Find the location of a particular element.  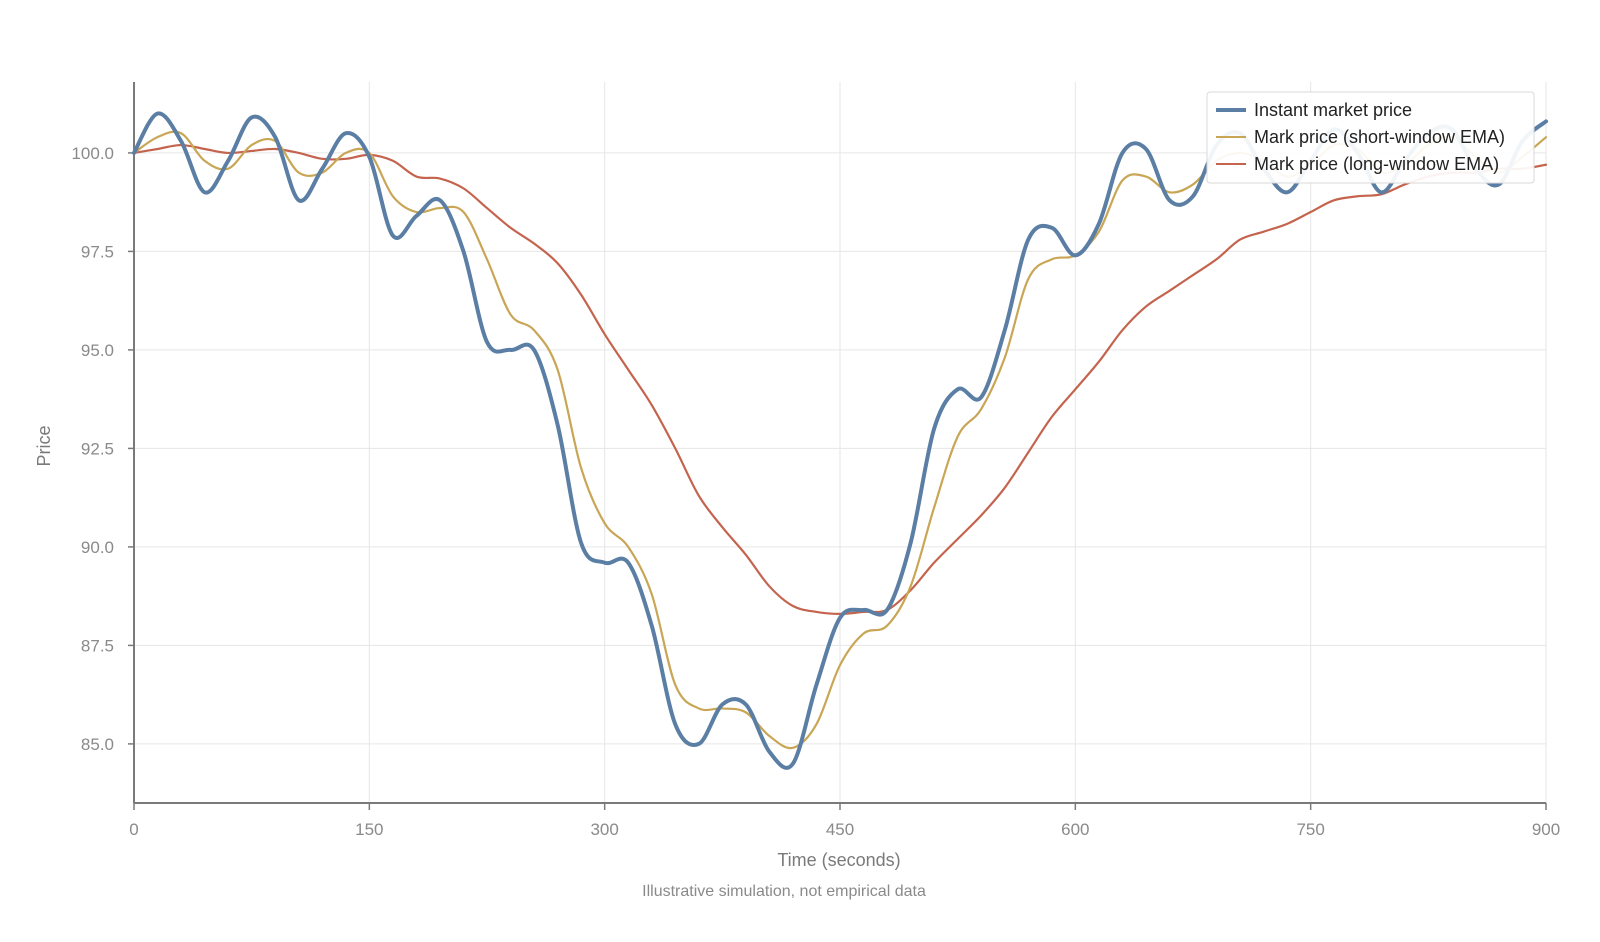

legend-label-instant-market-price: Instant market price is located at coordinates (1333, 110).